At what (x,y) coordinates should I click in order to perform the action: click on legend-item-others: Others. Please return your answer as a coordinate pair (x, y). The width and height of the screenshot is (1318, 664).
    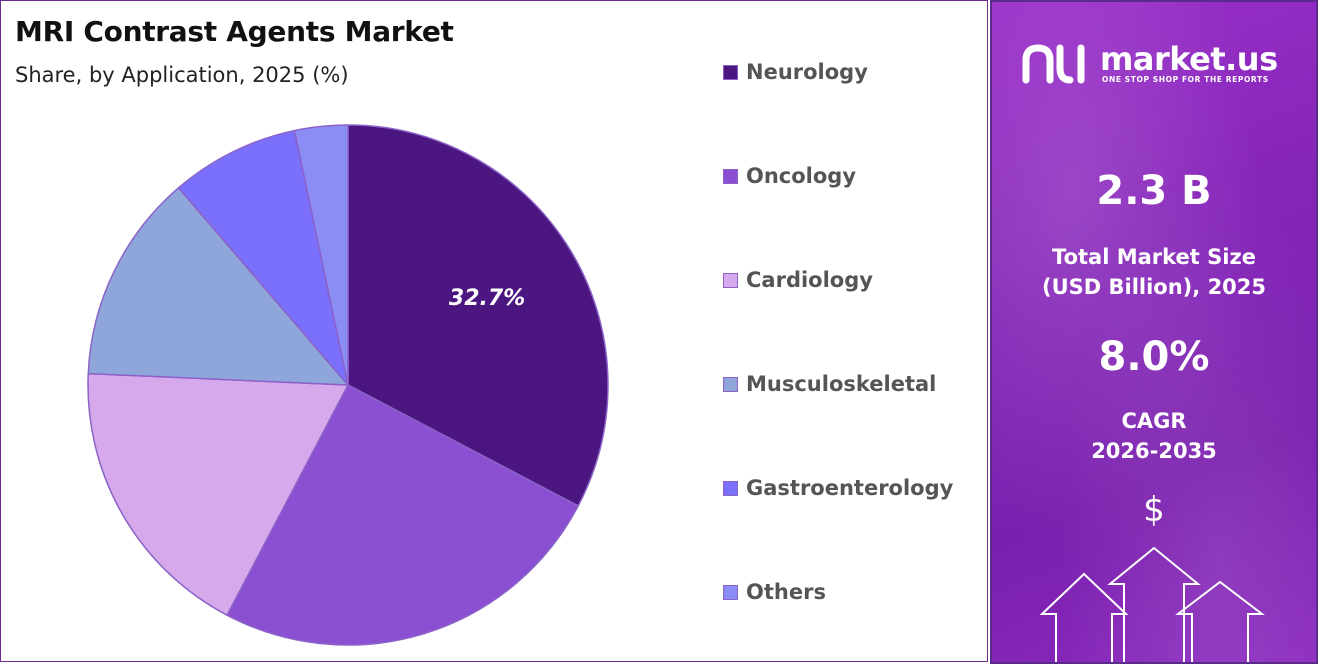
    Looking at the image, I should click on (853, 592).